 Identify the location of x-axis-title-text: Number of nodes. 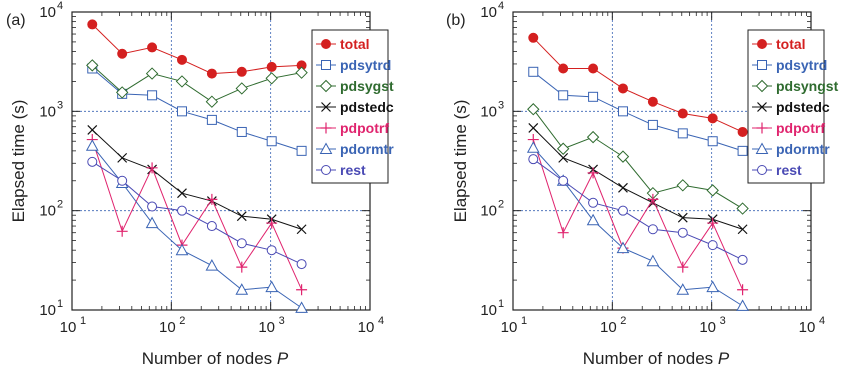
(209, 358).